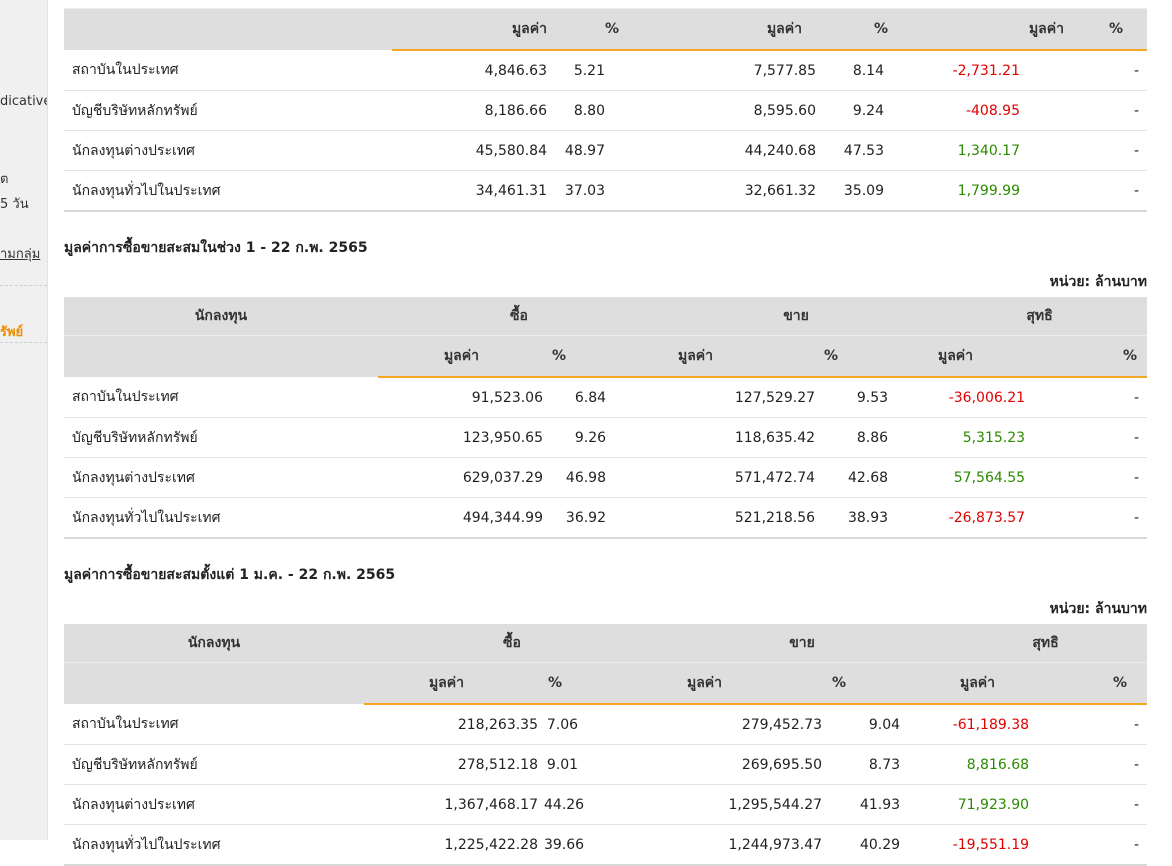 The image size is (1172, 866). Describe the element at coordinates (463, 356) in the screenshot. I see `header-buy-value: มูลค่า` at that location.